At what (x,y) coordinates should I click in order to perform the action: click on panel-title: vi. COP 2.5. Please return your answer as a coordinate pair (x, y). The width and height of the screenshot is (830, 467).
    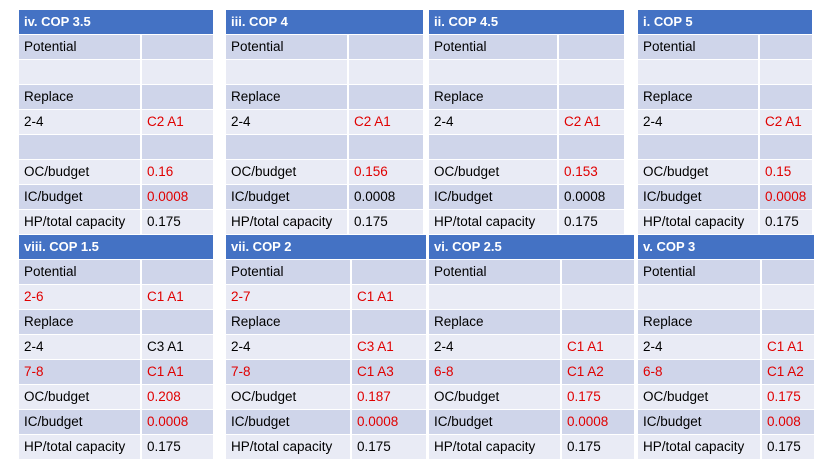
    Looking at the image, I should click on (531, 247).